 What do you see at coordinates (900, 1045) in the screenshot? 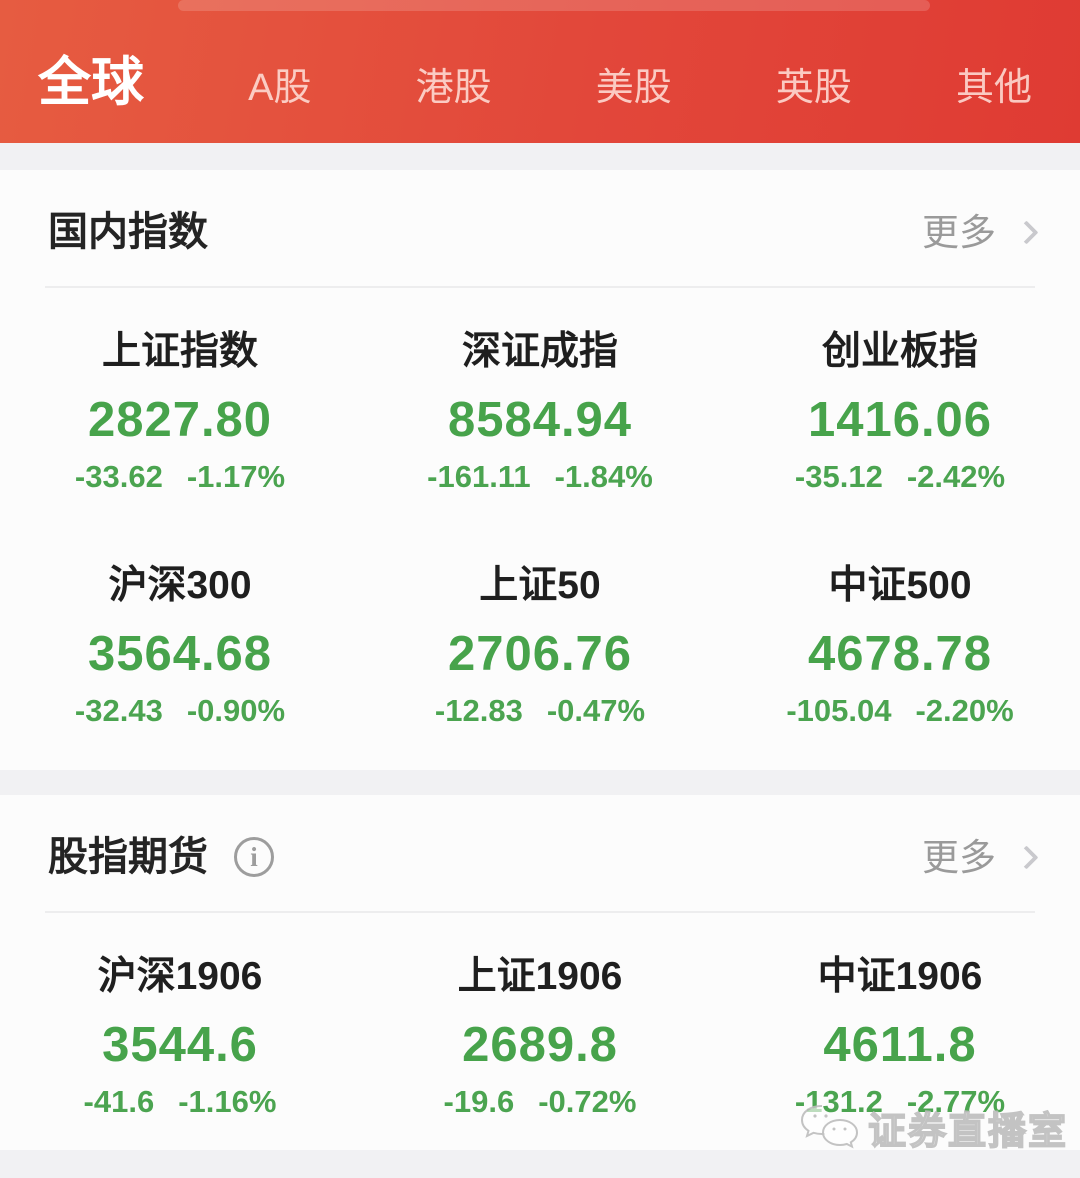
I see `futures-value: 4611.8` at bounding box center [900, 1045].